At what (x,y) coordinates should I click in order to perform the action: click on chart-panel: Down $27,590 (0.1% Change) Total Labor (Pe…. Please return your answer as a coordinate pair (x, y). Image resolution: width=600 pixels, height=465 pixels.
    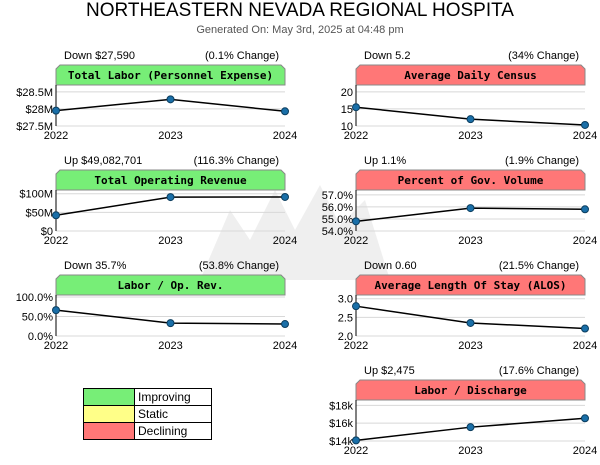
    Looking at the image, I should click on (156, 96).